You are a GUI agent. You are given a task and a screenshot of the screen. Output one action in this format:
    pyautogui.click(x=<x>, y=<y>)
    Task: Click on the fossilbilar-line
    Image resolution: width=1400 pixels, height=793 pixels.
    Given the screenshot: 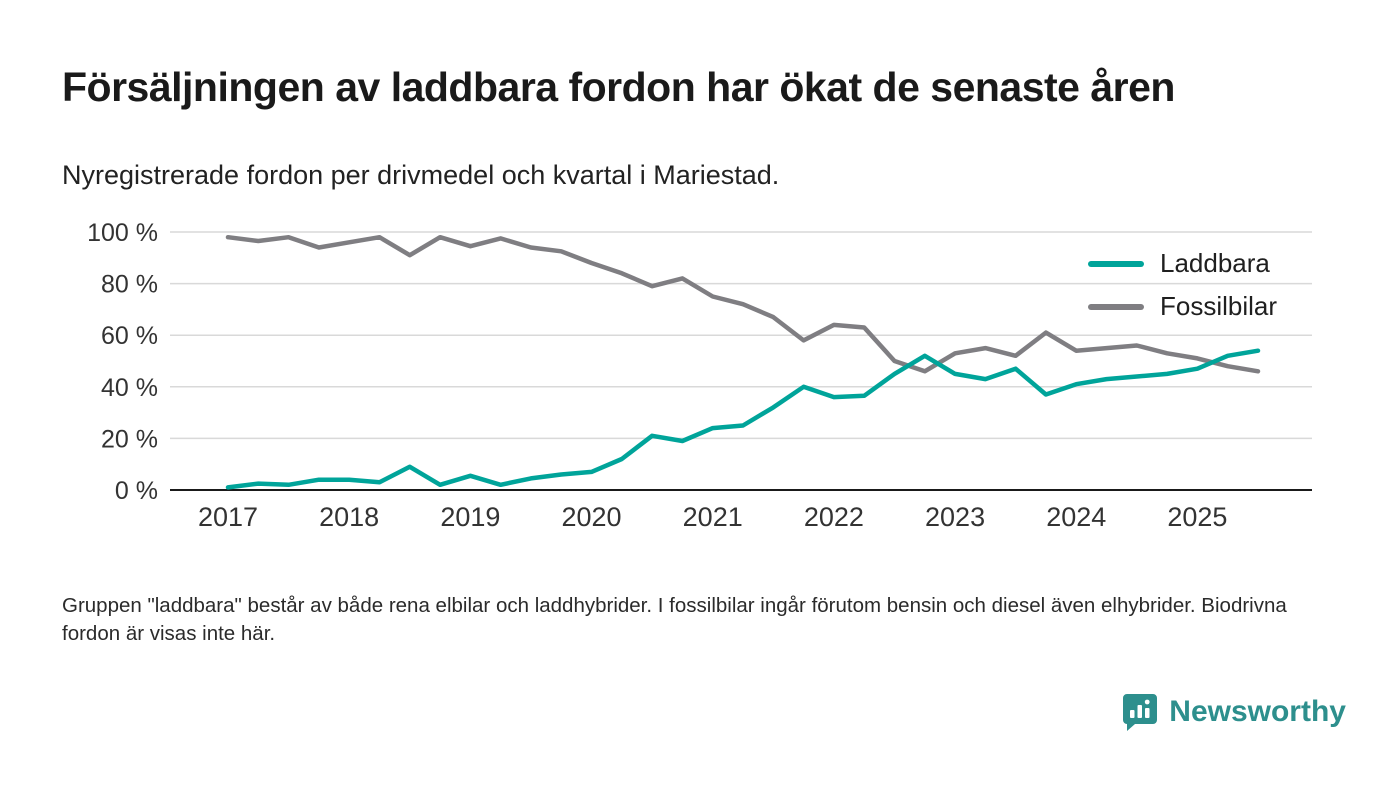 What is the action you would take?
    pyautogui.click(x=743, y=304)
    